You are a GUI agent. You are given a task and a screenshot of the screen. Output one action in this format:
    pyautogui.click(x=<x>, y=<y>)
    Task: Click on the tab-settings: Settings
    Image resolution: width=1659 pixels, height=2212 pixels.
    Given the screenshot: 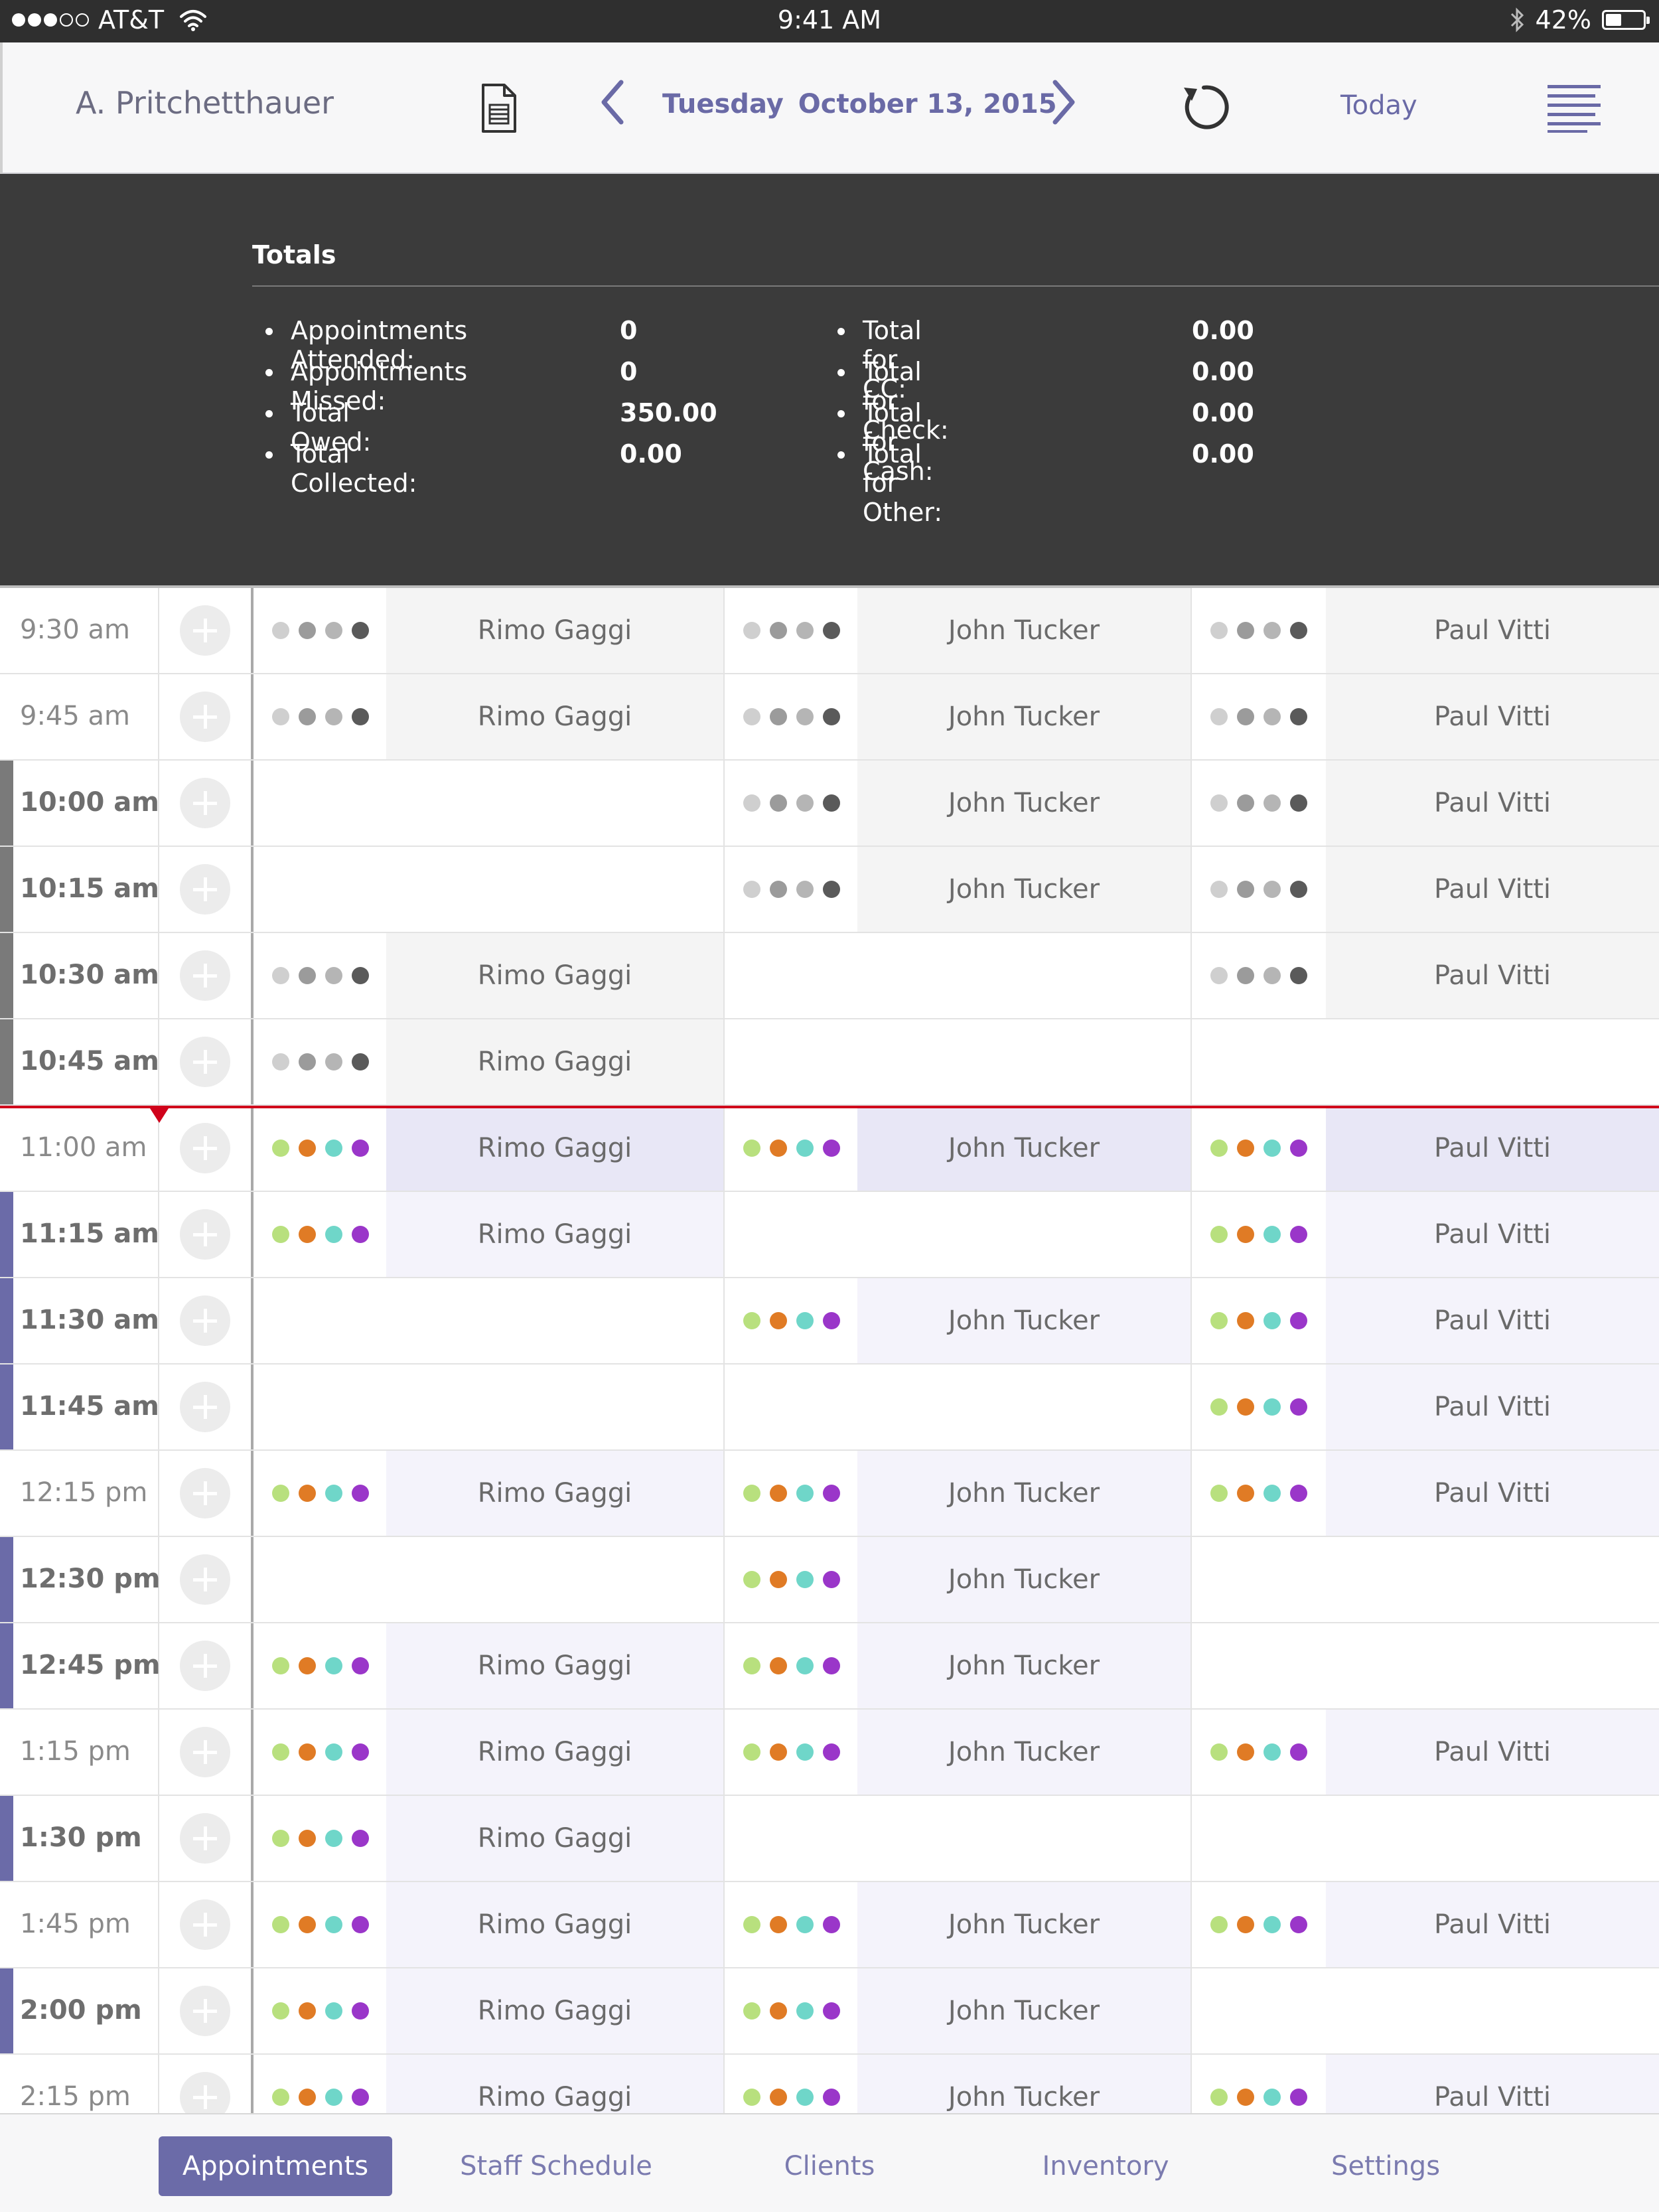 What is the action you would take?
    pyautogui.click(x=1386, y=2166)
    